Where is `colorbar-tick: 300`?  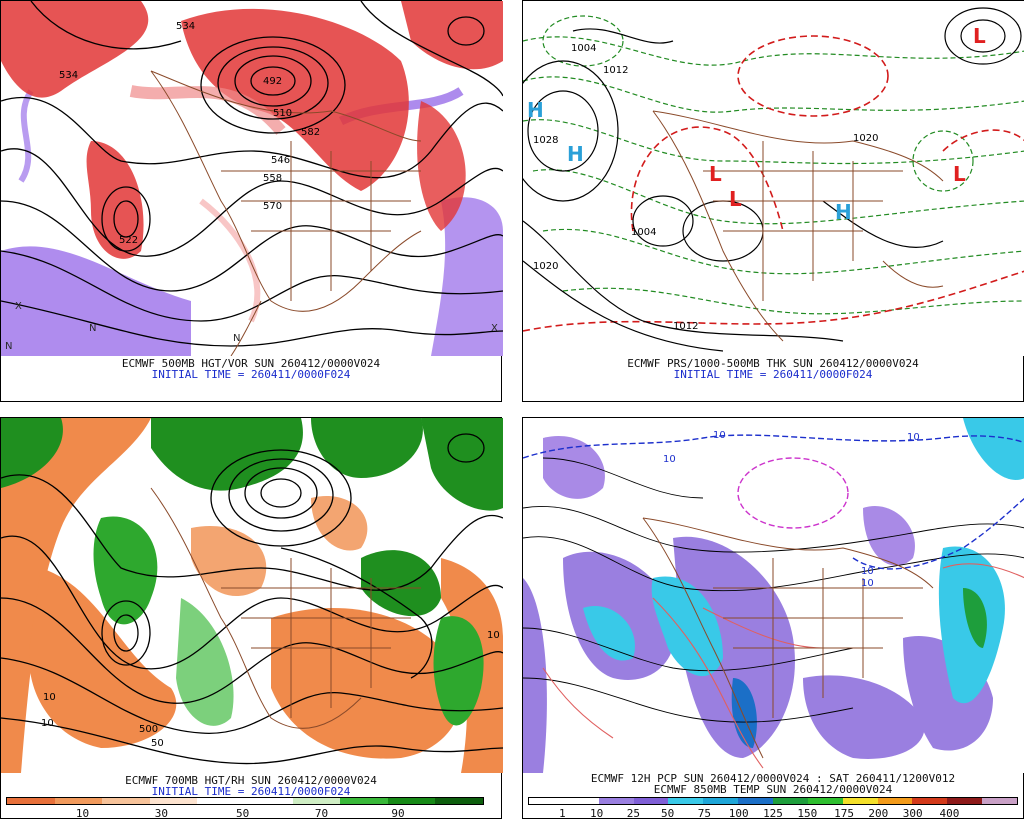
colorbar-tick: 300 is located at coordinates (912, 813).